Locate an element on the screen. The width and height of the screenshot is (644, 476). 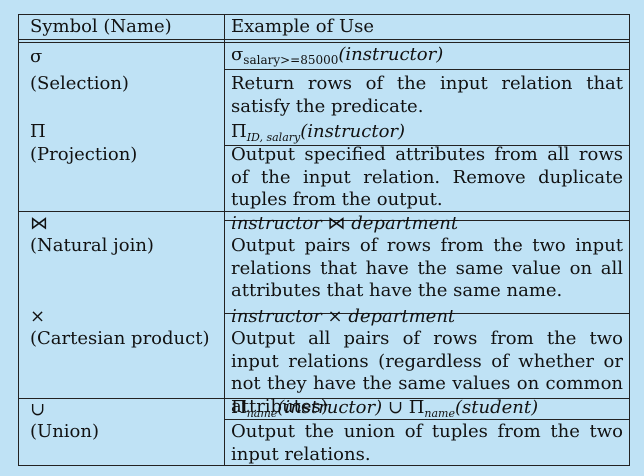
union-projection-operator-1: Π is located at coordinates (239, 407).